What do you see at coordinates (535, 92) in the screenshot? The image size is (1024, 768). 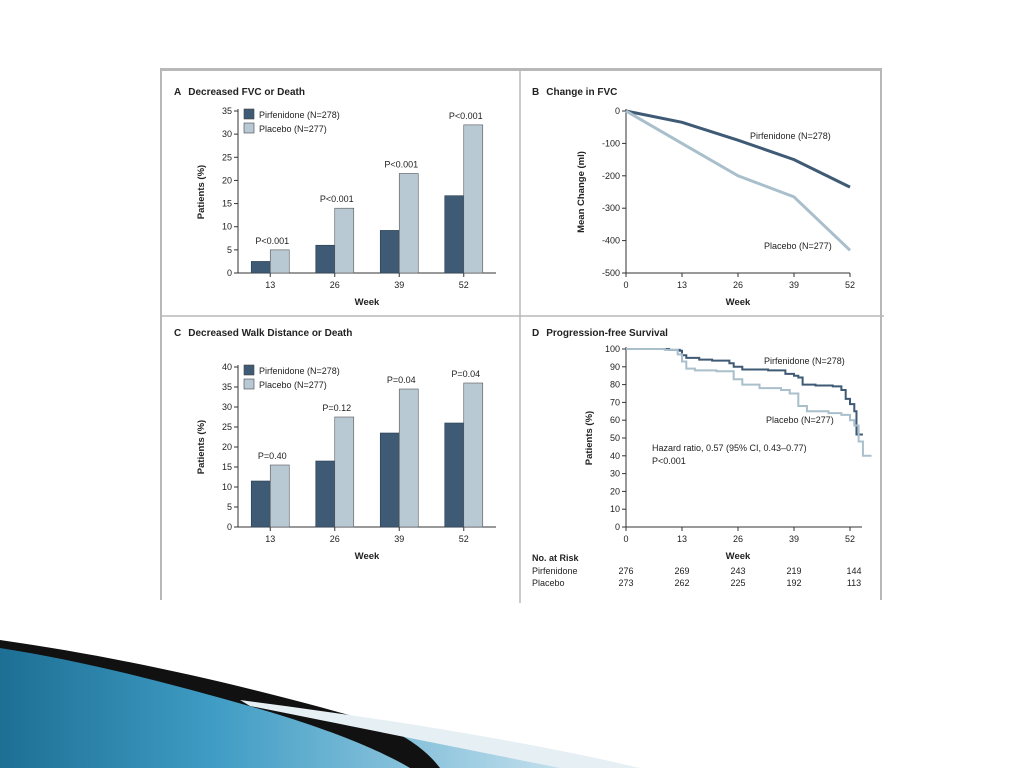 I see `panel-B-letter: B` at bounding box center [535, 92].